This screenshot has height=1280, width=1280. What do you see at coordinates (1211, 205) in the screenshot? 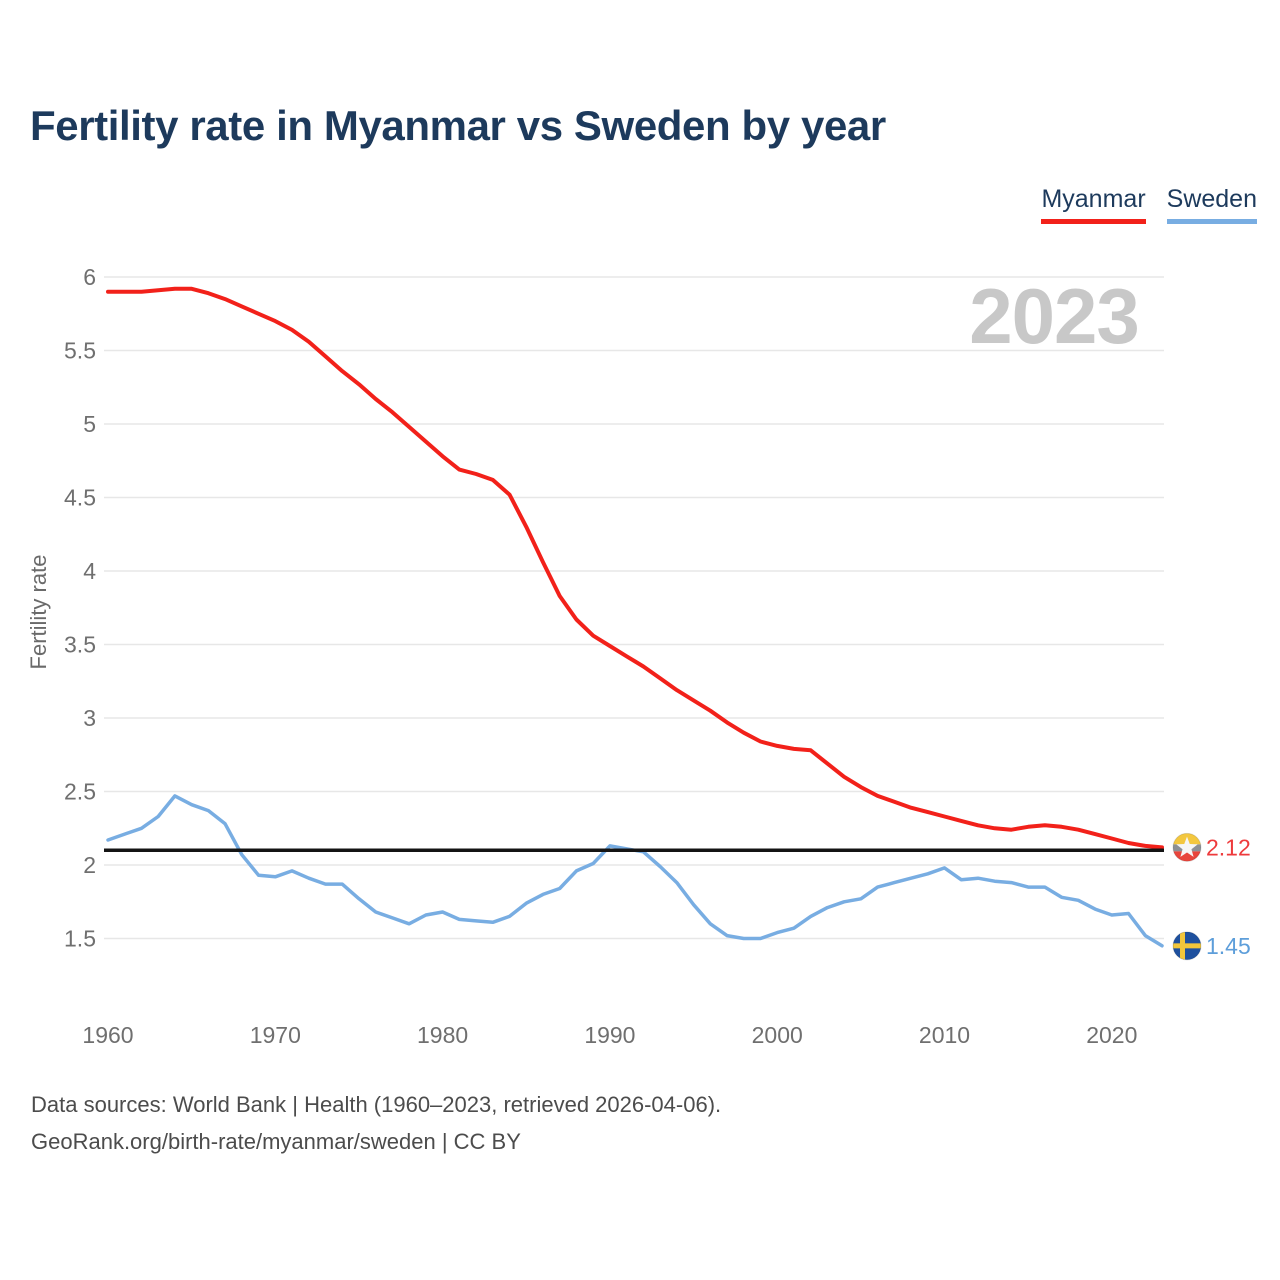
I see `legend-item-sweden: Sweden` at bounding box center [1211, 205].